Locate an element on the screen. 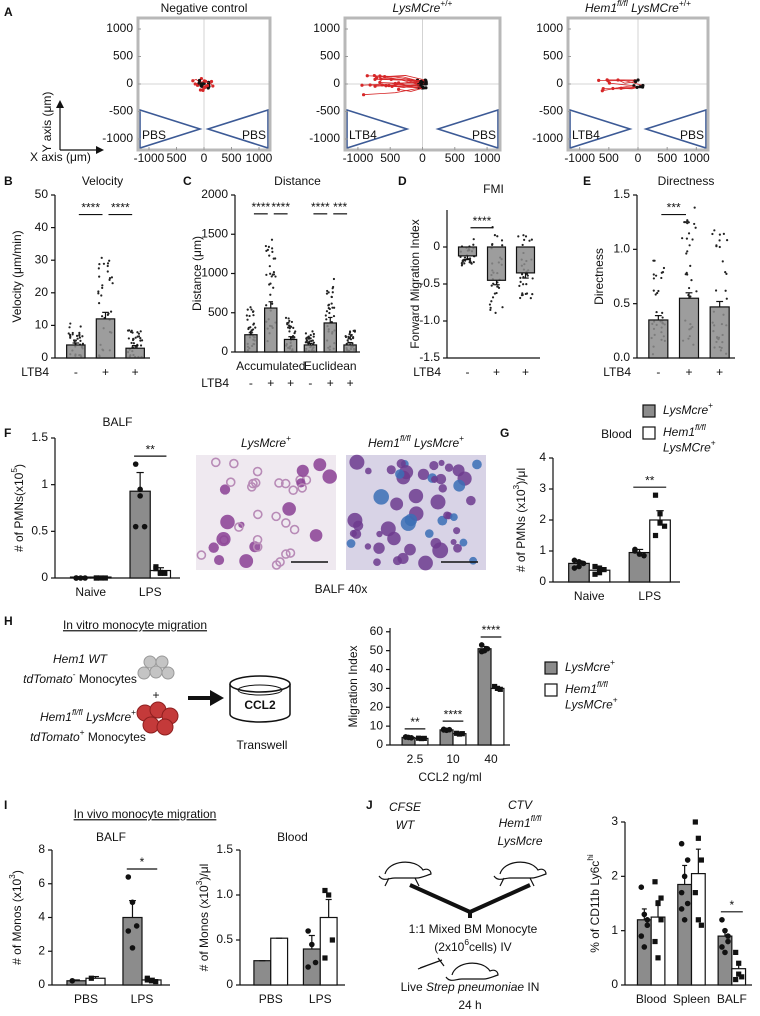  y-tick-label: -0.5 is located at coordinates (429, 283).